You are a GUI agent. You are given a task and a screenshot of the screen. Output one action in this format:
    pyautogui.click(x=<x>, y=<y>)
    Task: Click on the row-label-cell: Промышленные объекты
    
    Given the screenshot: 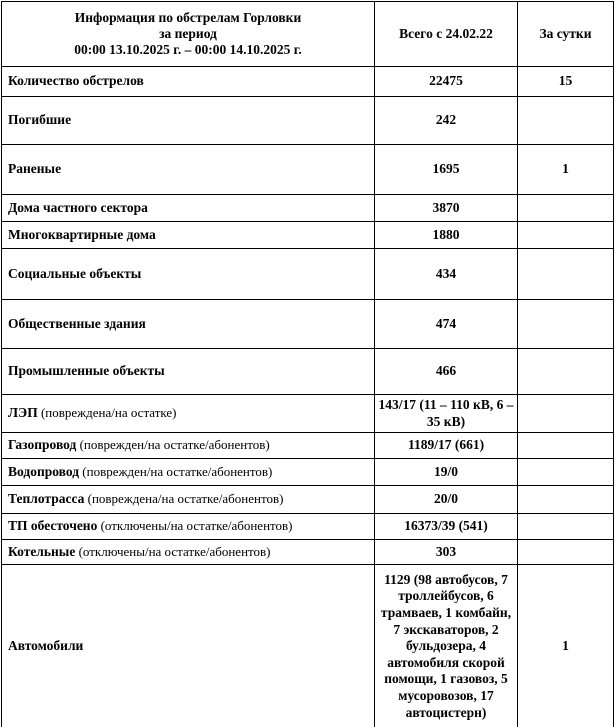 What is the action you would take?
    pyautogui.click(x=188, y=371)
    